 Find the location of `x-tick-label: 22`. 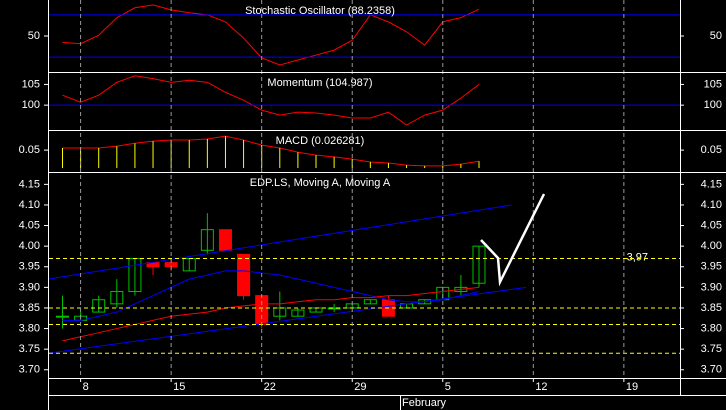

x-tick-label: 22 is located at coordinates (270, 387).